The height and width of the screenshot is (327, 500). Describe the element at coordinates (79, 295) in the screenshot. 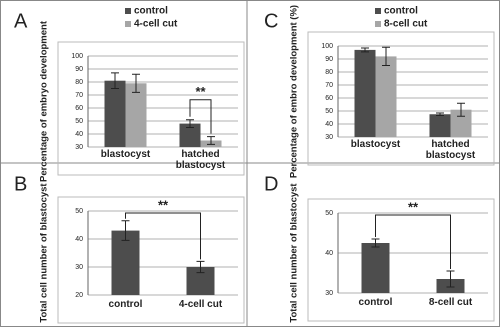

I see `y-tick-label: 20` at that location.